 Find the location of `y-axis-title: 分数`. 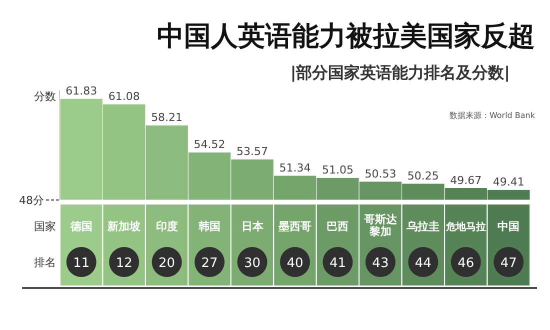

y-axis-title: 分数 is located at coordinates (45, 96).